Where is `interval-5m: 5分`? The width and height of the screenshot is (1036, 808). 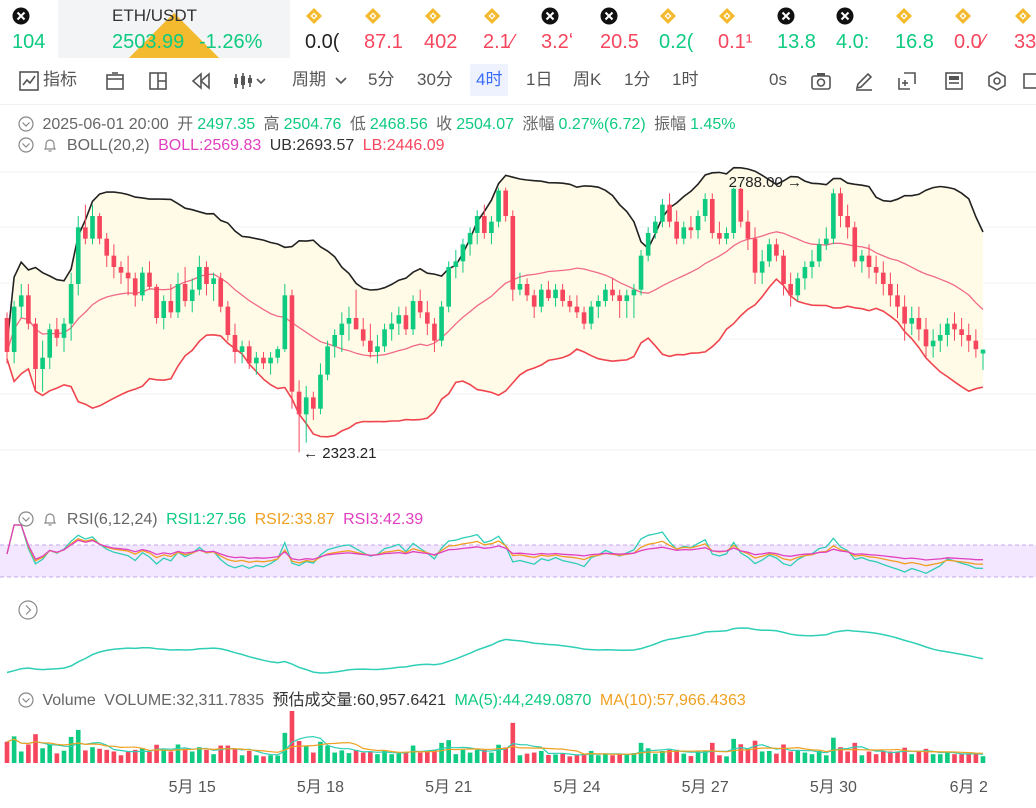 interval-5m: 5分 is located at coordinates (381, 79).